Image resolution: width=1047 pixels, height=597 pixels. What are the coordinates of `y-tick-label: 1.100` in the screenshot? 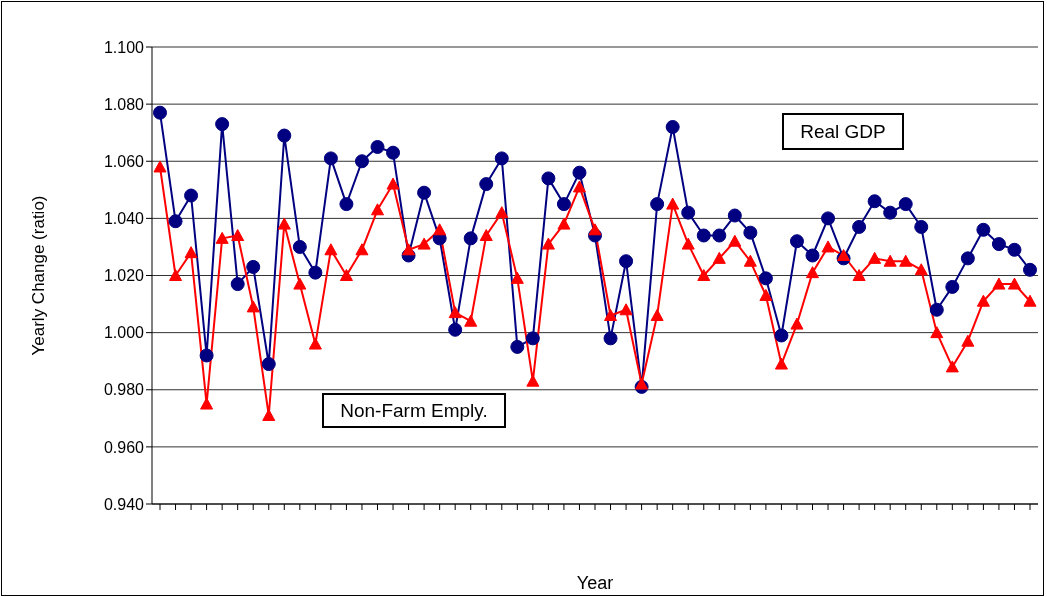 It's located at (124, 47).